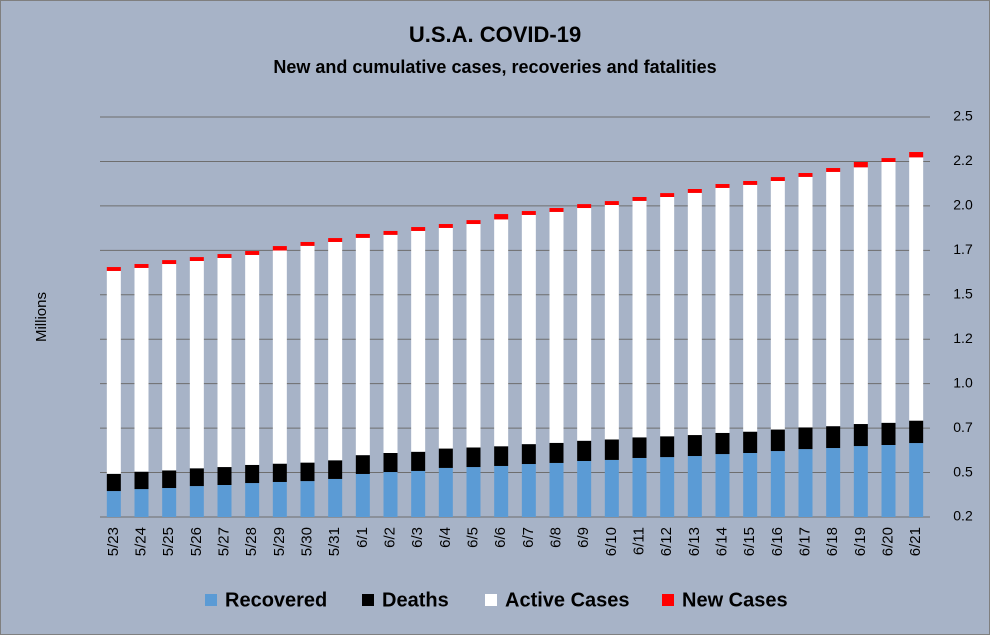 The image size is (990, 635). Describe the element at coordinates (749, 541) in the screenshot. I see `x-tick-label: 6/15` at that location.